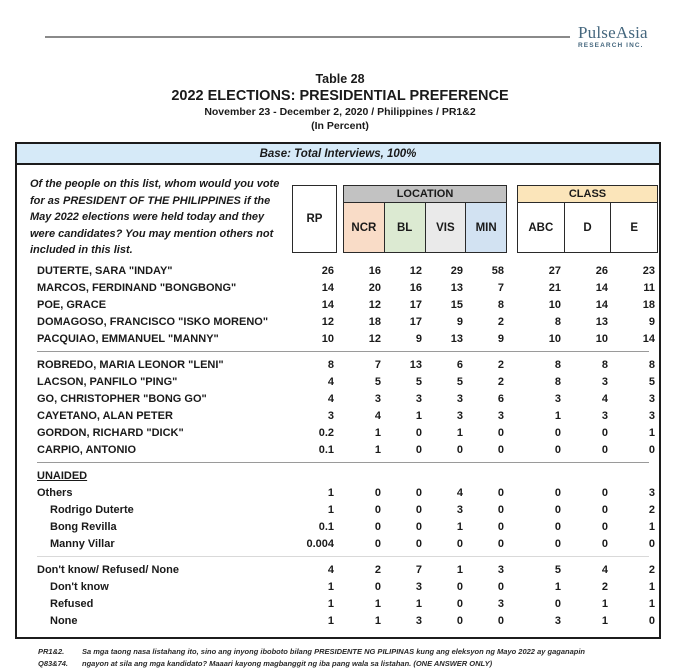 This screenshot has height=668, width=680. What do you see at coordinates (338, 432) in the screenshot?
I see `table-row: GORDON, RICHARD "DICK" 0.2 1 0 1 0 0 0 1` at bounding box center [338, 432].